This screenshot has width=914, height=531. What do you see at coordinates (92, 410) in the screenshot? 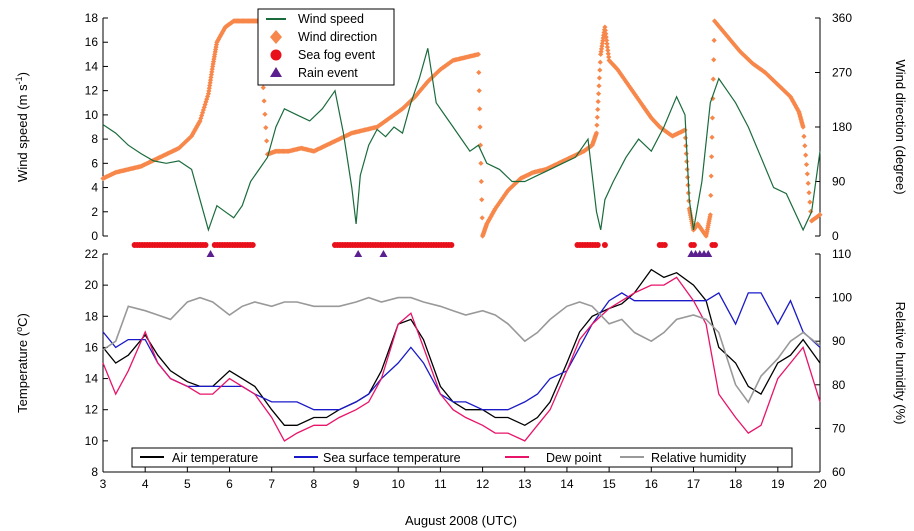
I see `bottom-left-tick-label: 12` at bounding box center [92, 410].